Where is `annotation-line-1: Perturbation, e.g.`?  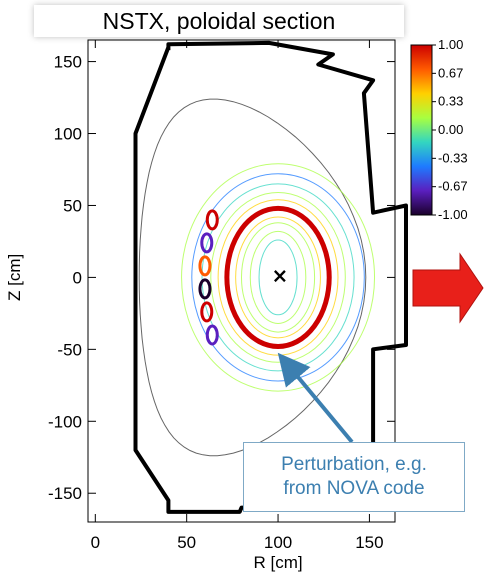
annotation-line-1: Perturbation, e.g. is located at coordinates (354, 464).